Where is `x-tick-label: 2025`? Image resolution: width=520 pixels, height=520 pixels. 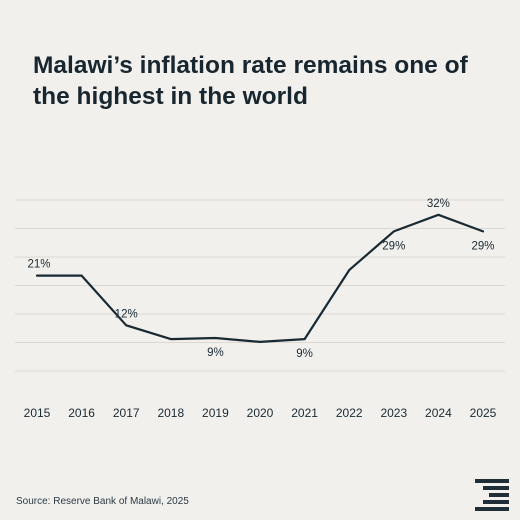 x-tick-label: 2025 is located at coordinates (483, 413).